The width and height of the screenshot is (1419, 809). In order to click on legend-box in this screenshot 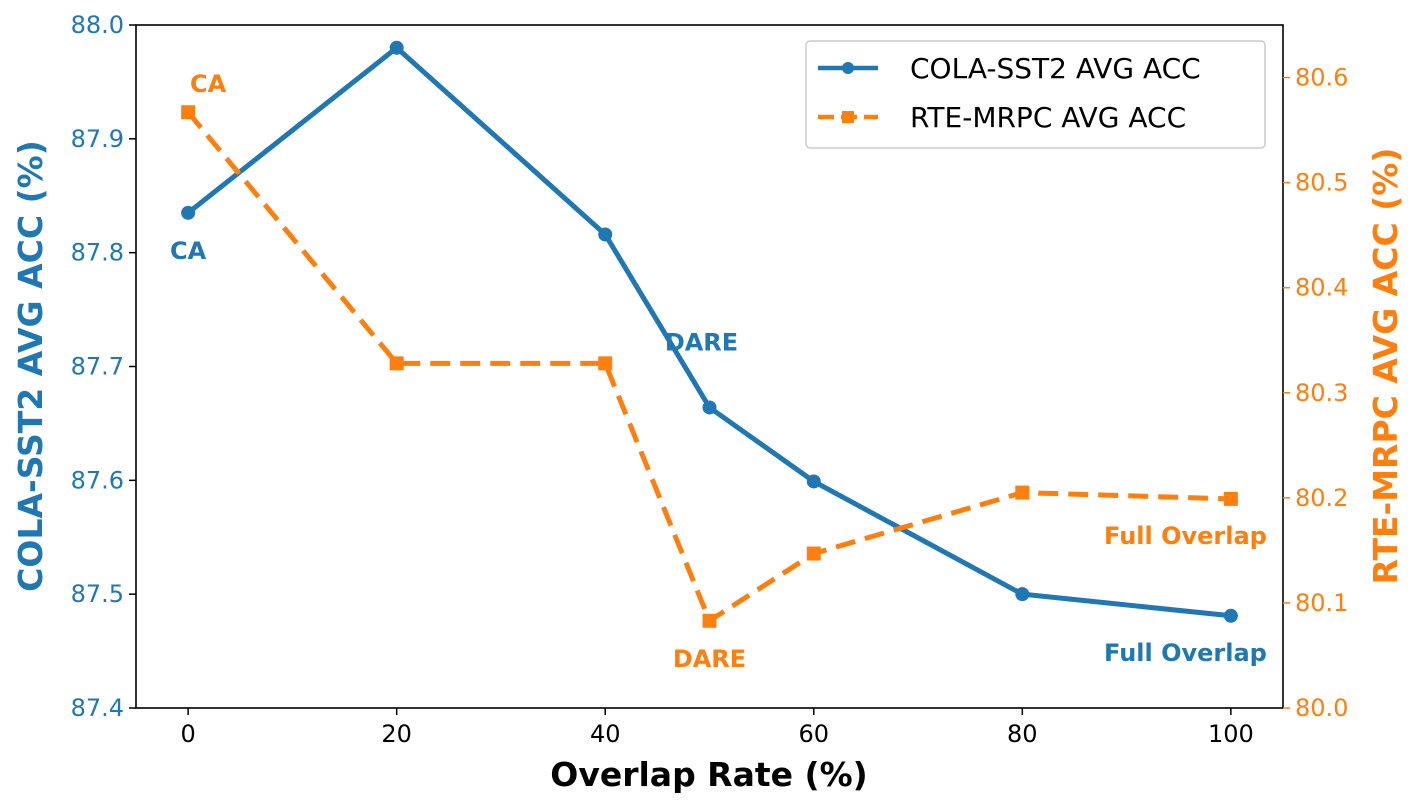, I will do `click(1035, 94)`.